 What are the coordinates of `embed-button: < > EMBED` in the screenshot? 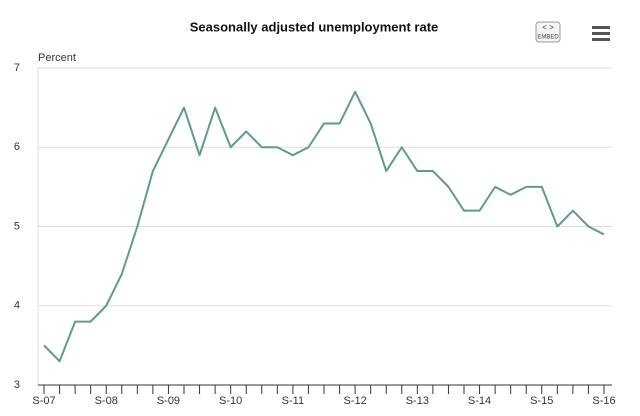 It's located at (548, 32).